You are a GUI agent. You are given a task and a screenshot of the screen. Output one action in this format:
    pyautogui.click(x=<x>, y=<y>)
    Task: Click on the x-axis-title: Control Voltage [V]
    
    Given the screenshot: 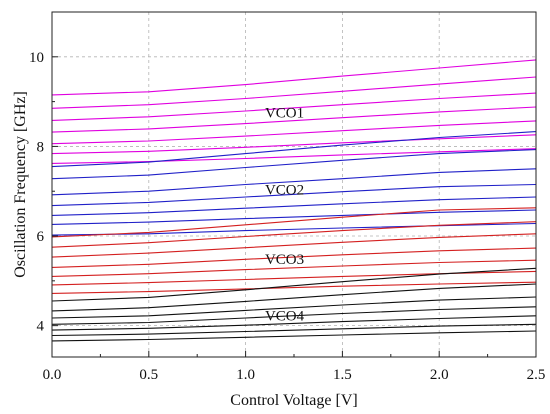 What is the action you would take?
    pyautogui.click(x=293, y=400)
    